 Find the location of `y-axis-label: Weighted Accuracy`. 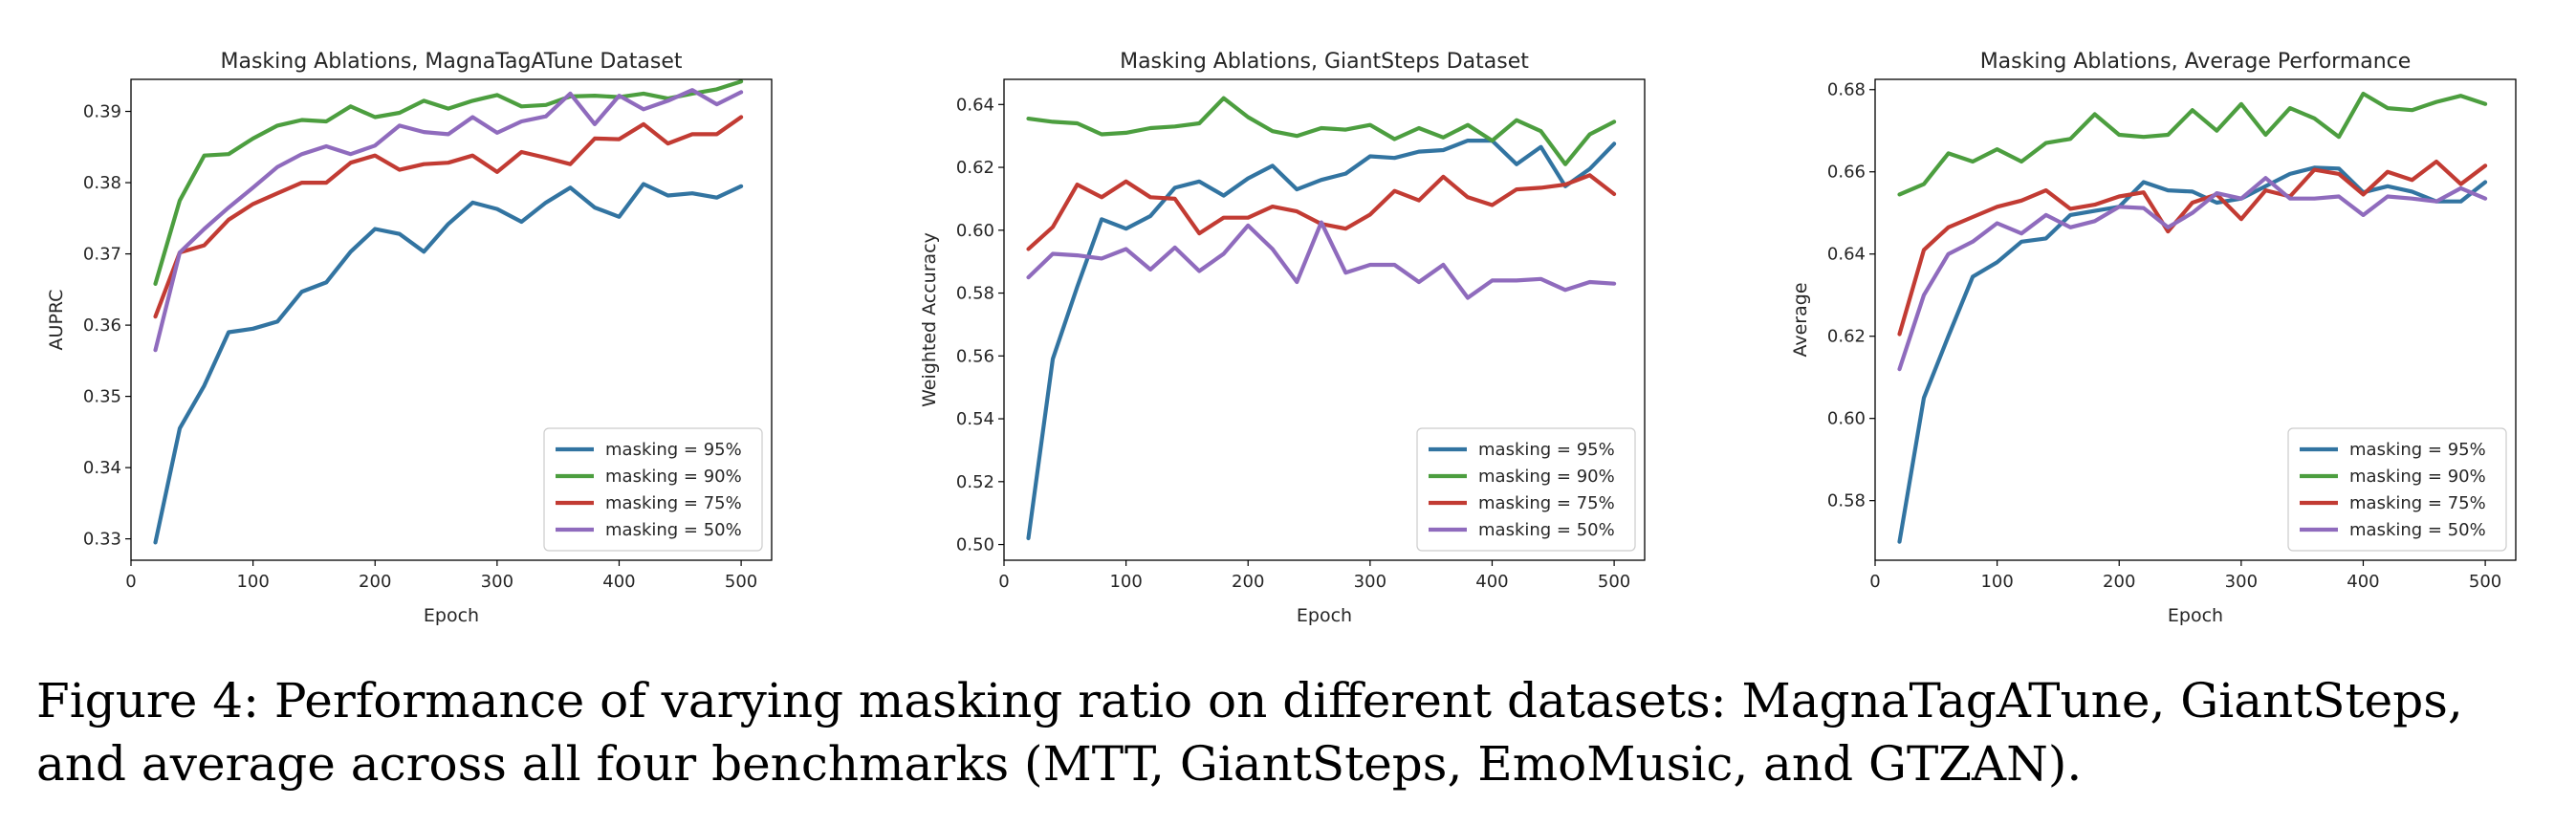

y-axis-label: Weighted Accuracy is located at coordinates (929, 319).